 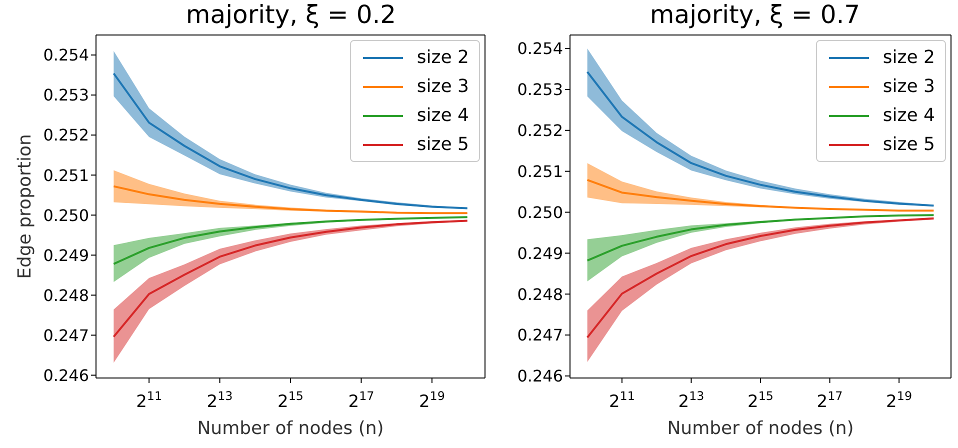 What do you see at coordinates (291, 15) in the screenshot?
I see `chart-title: majority, ξ = 0.2` at bounding box center [291, 15].